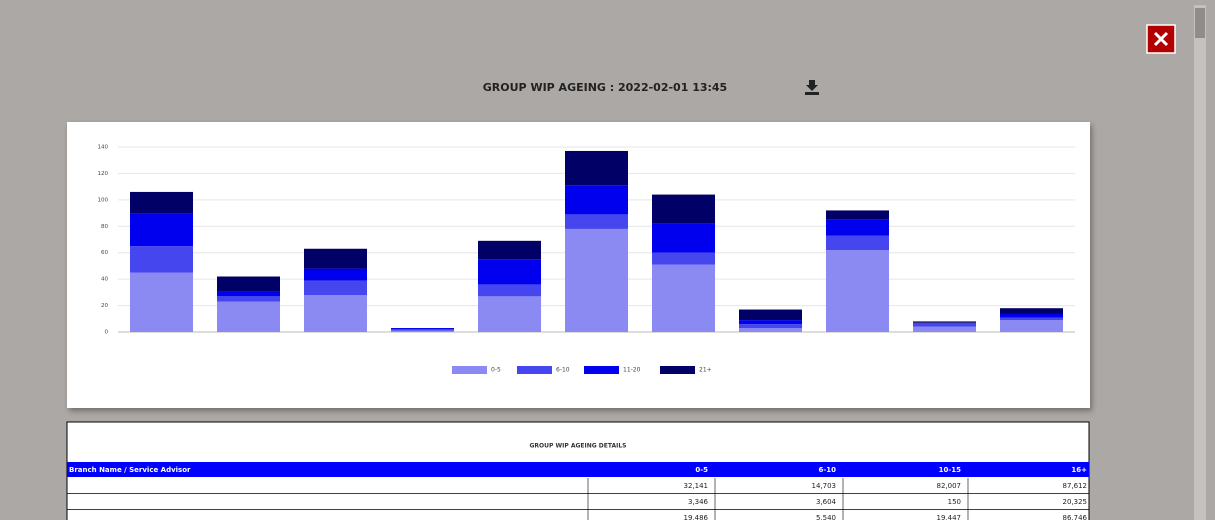  Describe the element at coordinates (949, 486) in the screenshot. I see `table-cell: 82,007` at that location.